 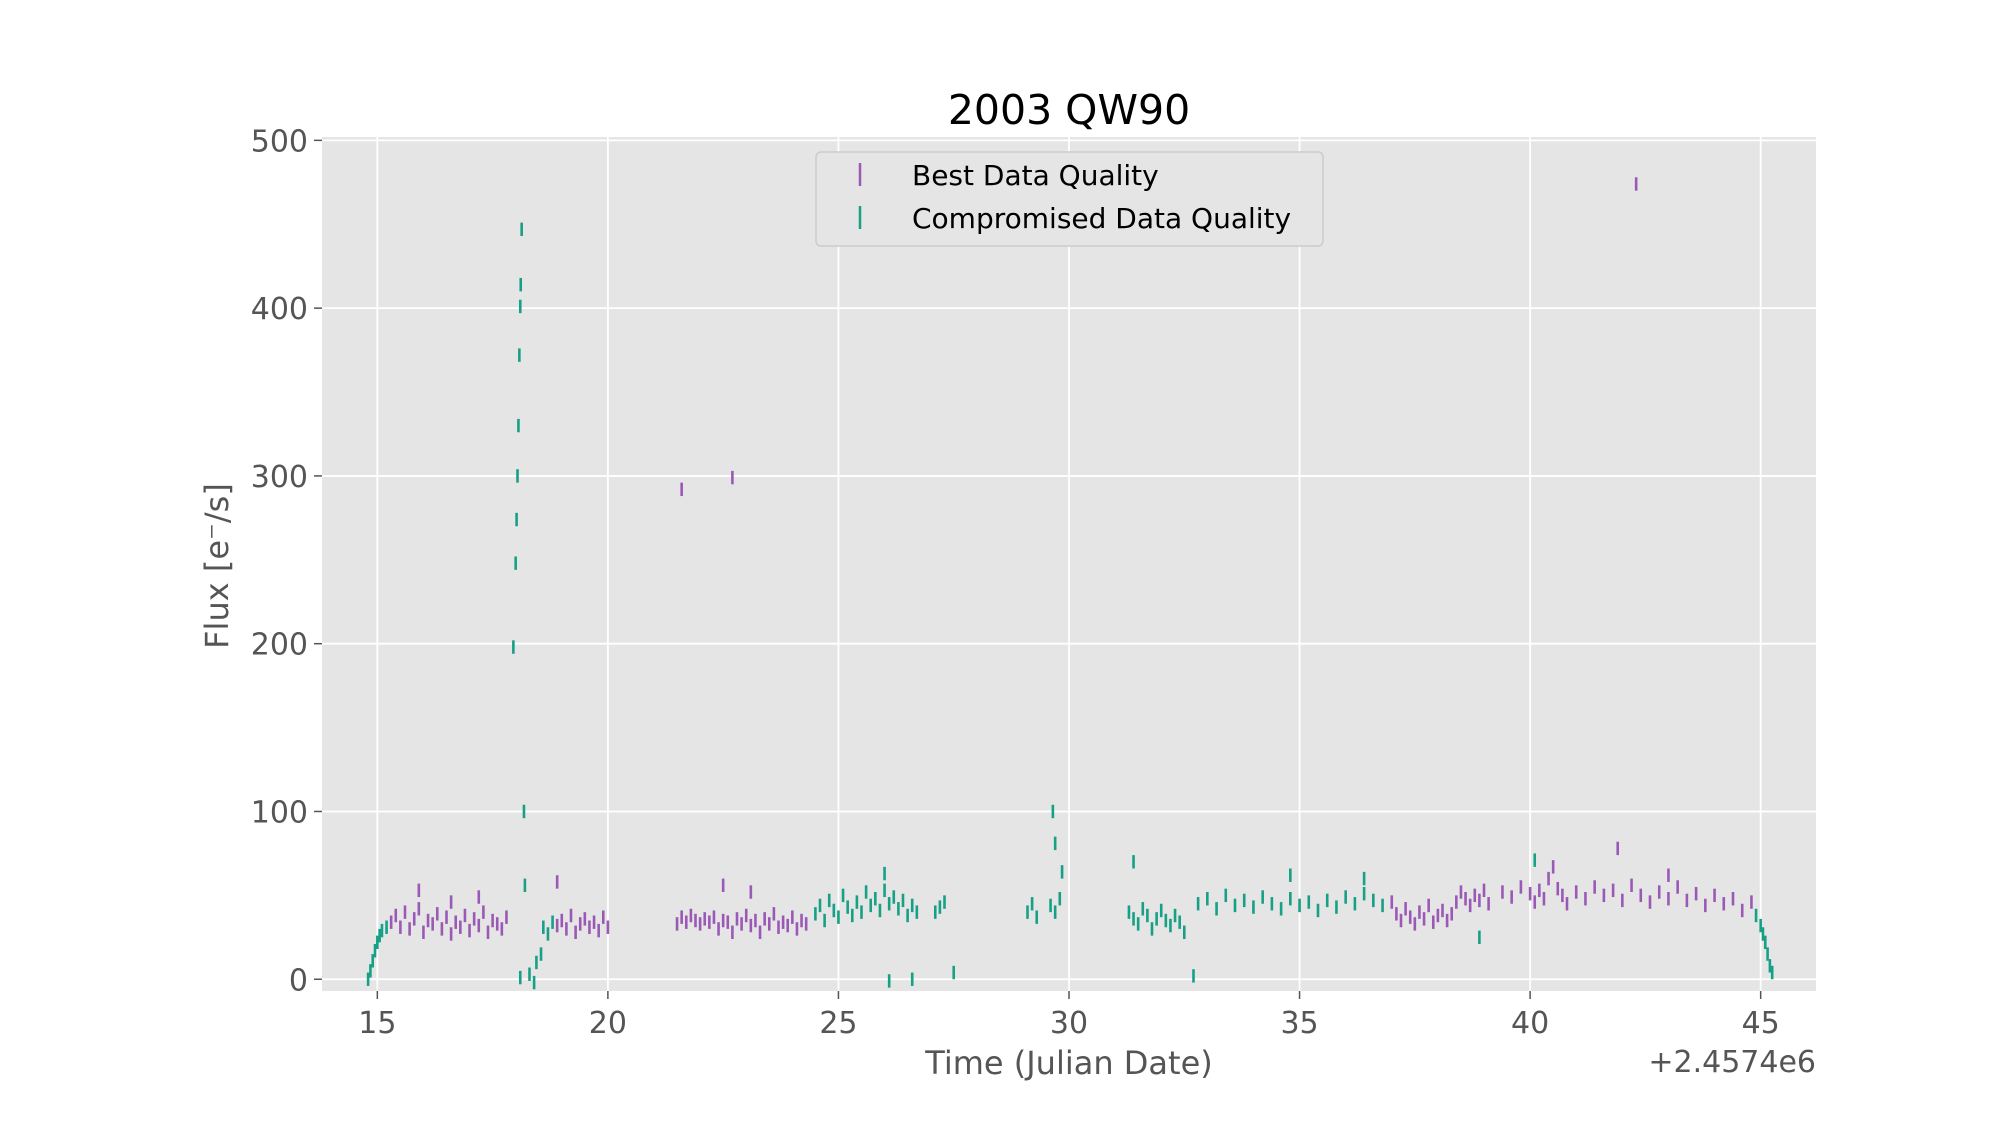 I want to click on x-tick-label: 45, so click(x=1761, y=1023).